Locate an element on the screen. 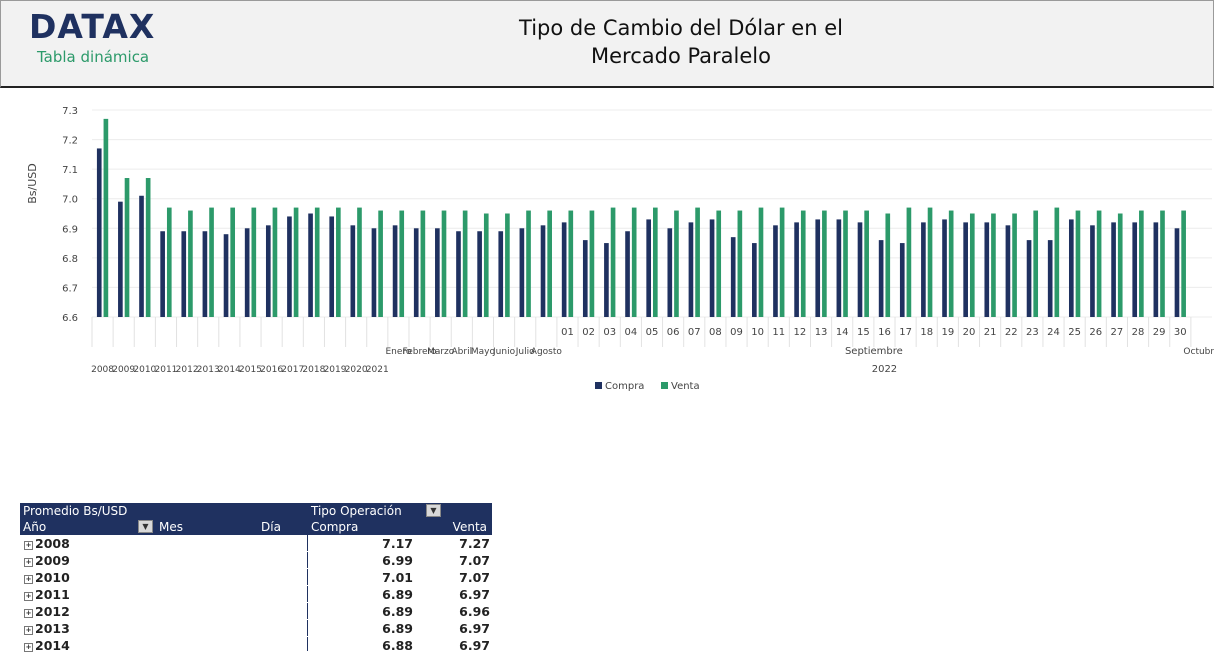  pivot-year-cell: +2011 is located at coordinates (47, 594).